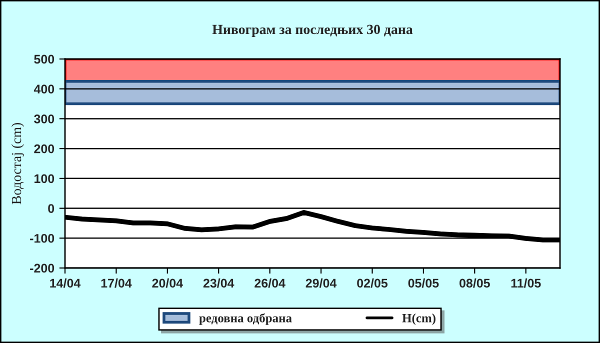 Image resolution: width=600 pixels, height=343 pixels. Describe the element at coordinates (167, 283) in the screenshot. I see `x-tick-label: 20/04` at that location.